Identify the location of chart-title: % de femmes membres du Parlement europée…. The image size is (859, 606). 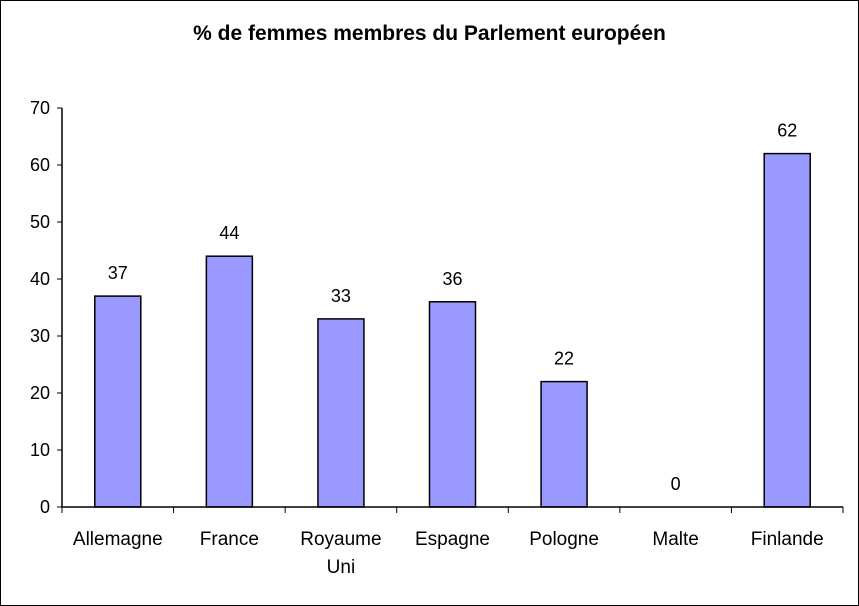
(429, 33).